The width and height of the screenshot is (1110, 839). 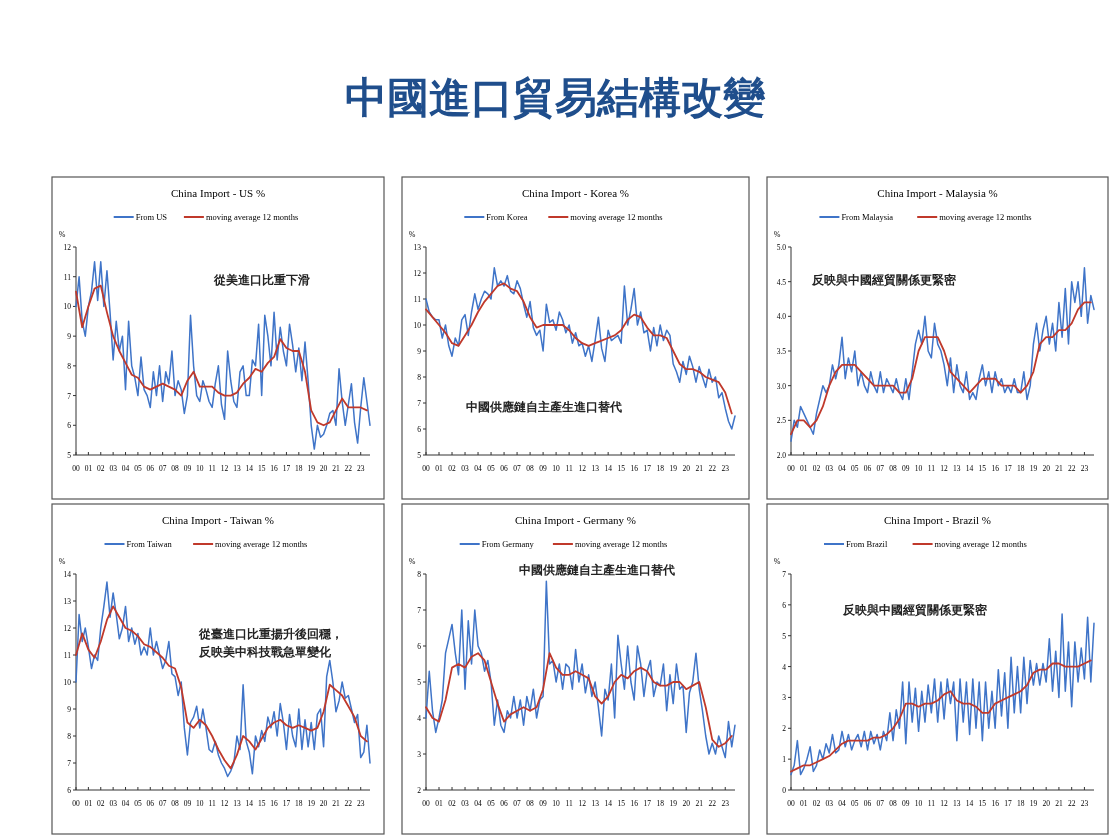 I want to click on text: 中國進口貿易結構改變, so click(x=555, y=97).